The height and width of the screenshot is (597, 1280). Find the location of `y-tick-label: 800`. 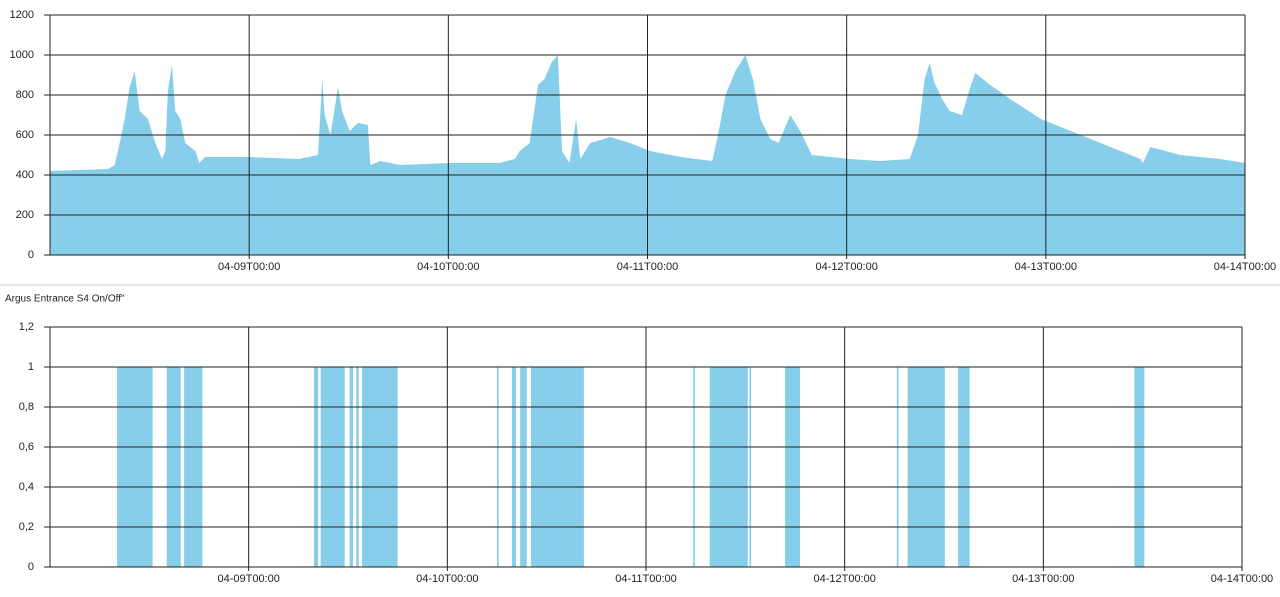

y-tick-label: 800 is located at coordinates (25, 95).